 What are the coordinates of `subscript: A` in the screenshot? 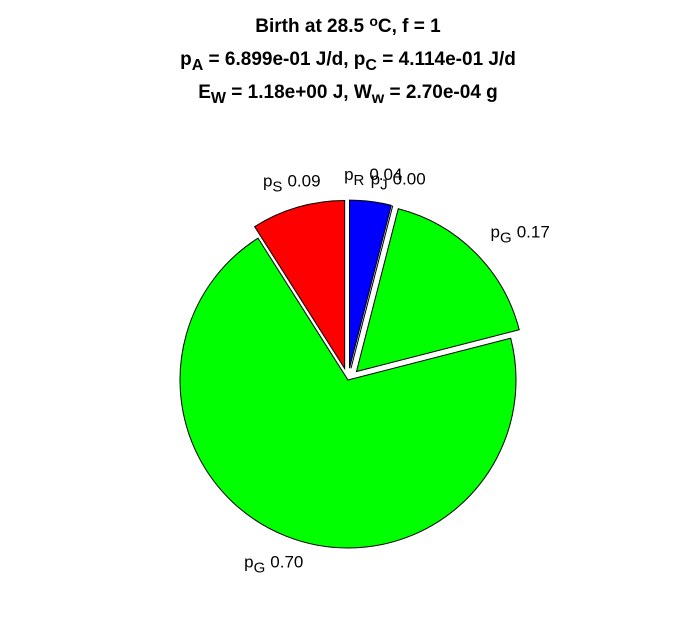 It's located at (198, 65).